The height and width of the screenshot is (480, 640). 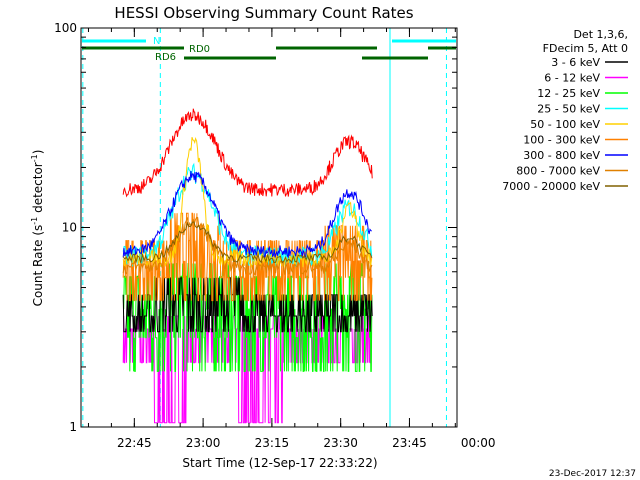 I want to click on x-axis-label: Start Time (12-Sep-17 22:33:22), so click(x=279, y=463).